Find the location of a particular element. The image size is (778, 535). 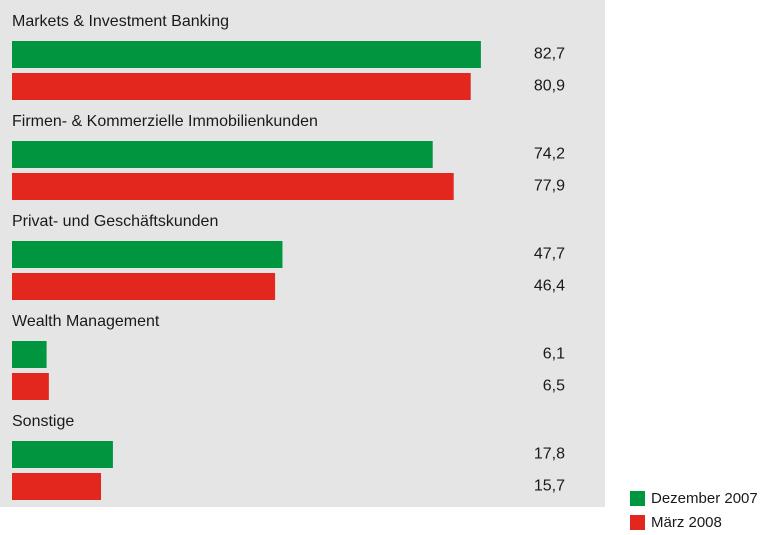

value-label: 80,9 is located at coordinates (549, 86).